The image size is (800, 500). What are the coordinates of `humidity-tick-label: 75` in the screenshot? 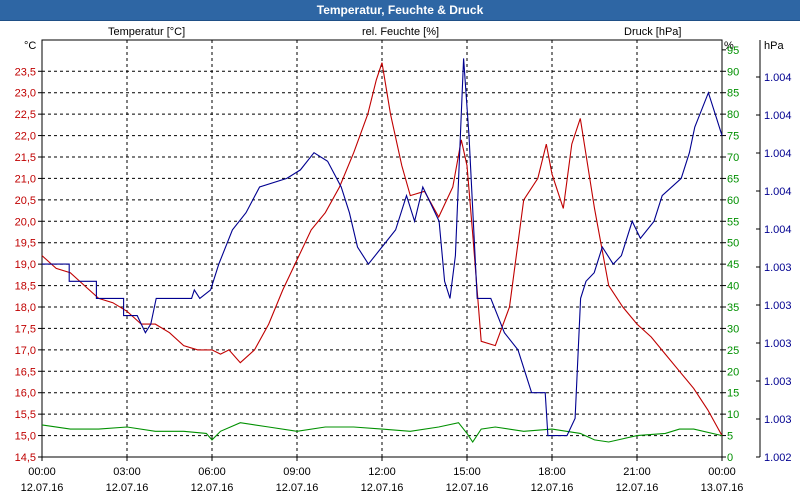 It's located at (733, 137).